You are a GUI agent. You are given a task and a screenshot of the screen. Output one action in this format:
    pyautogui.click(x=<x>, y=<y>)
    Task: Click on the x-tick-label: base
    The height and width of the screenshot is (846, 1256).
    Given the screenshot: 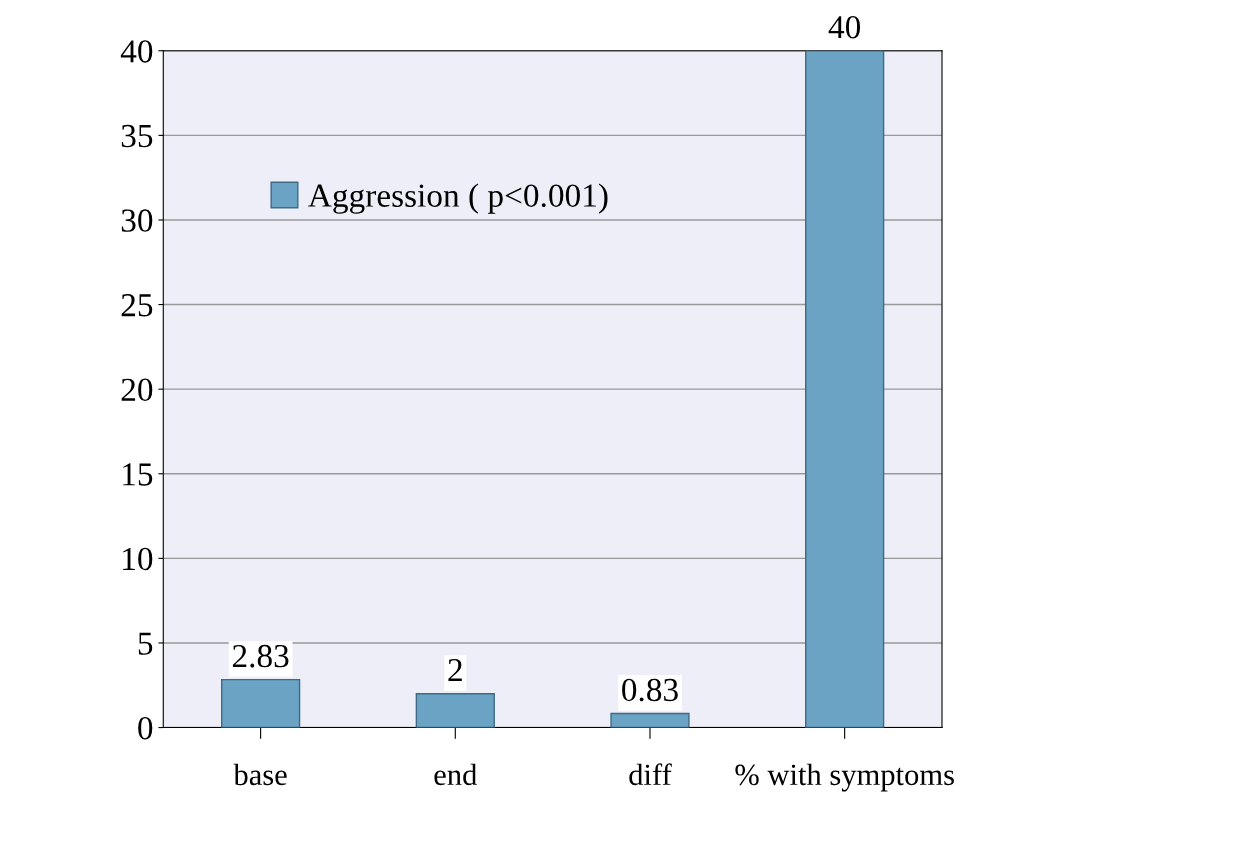 What is the action you would take?
    pyautogui.click(x=260, y=774)
    